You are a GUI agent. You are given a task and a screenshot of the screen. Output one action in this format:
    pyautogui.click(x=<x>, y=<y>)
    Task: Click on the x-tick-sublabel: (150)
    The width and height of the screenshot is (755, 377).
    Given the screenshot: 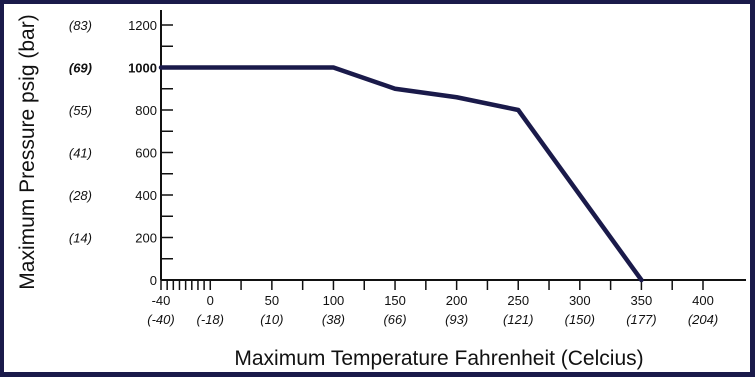 What is the action you would take?
    pyautogui.click(x=580, y=319)
    